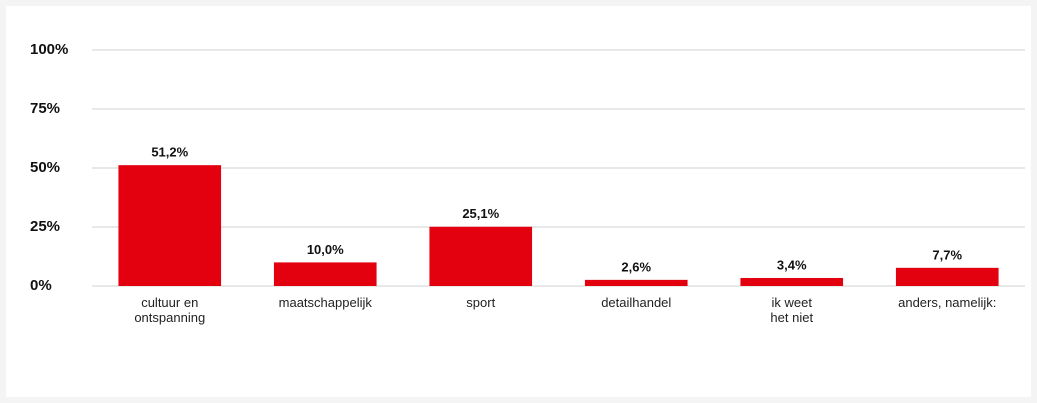  I want to click on value-label: 2,6%, so click(636, 266).